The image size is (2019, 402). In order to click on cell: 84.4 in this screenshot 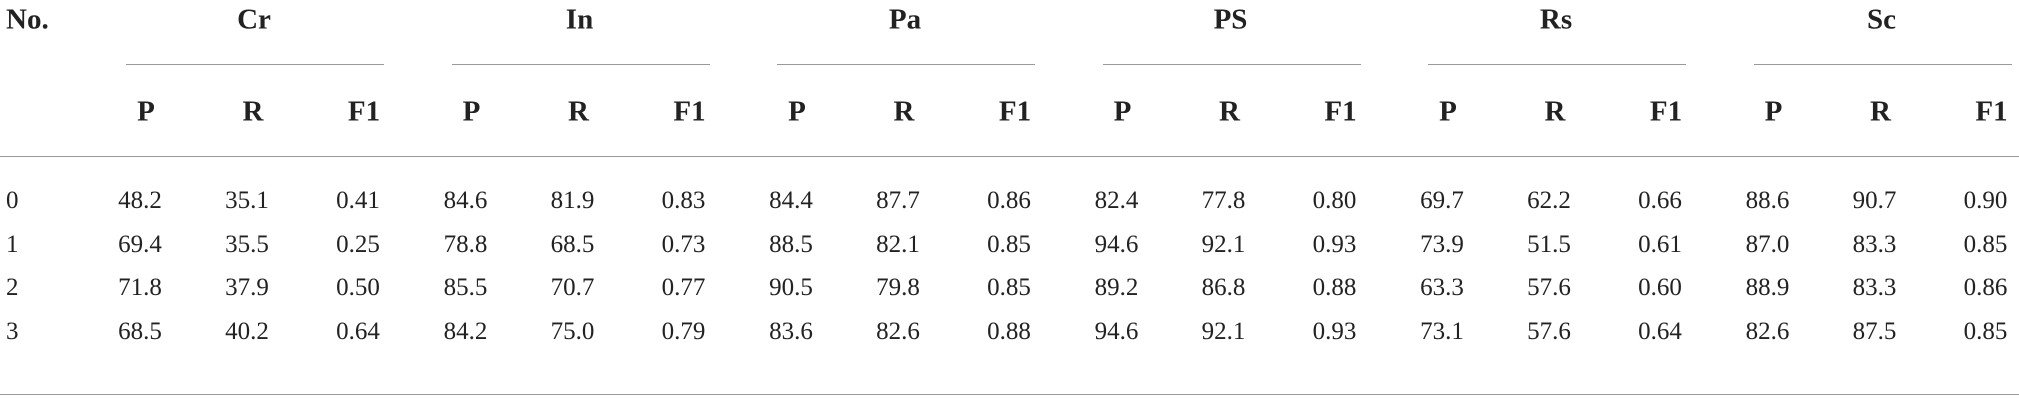, I will do `click(791, 200)`.